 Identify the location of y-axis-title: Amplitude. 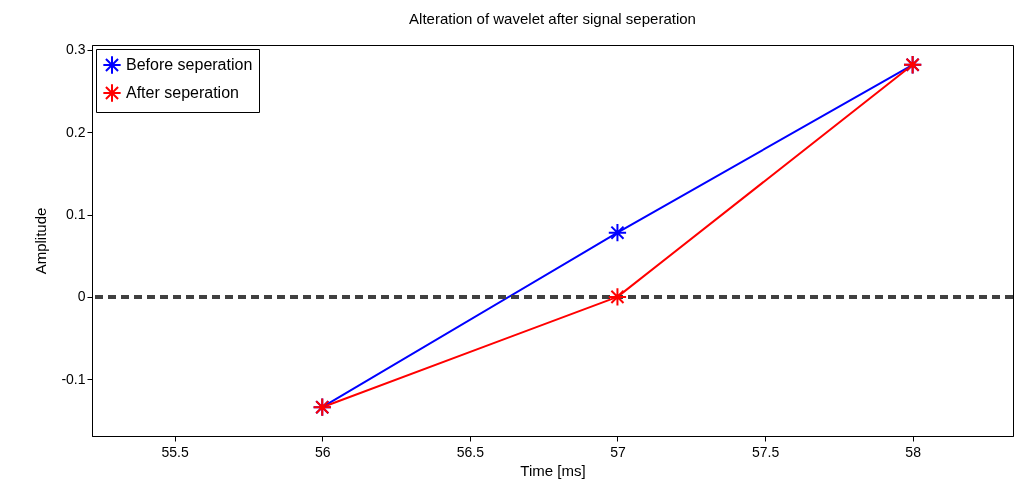
(41, 241).